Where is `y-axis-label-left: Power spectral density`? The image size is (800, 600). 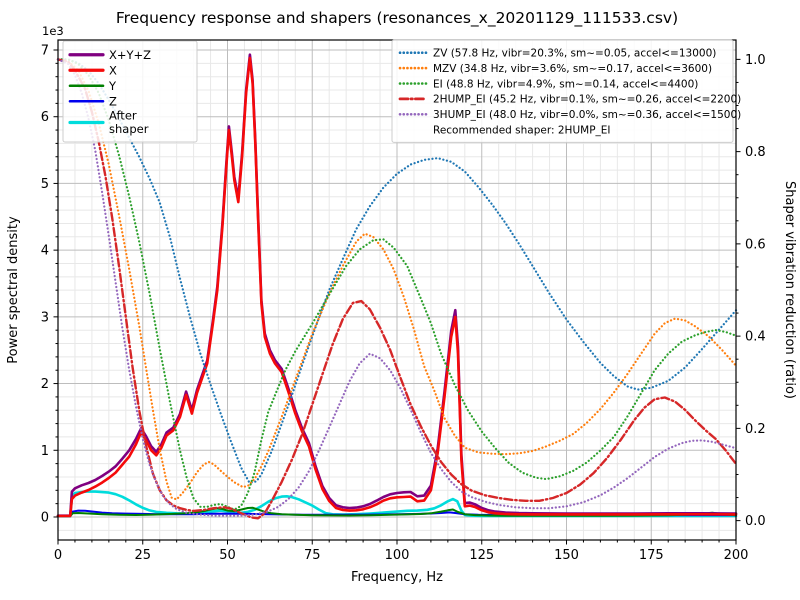
y-axis-label-left: Power spectral density is located at coordinates (13, 290).